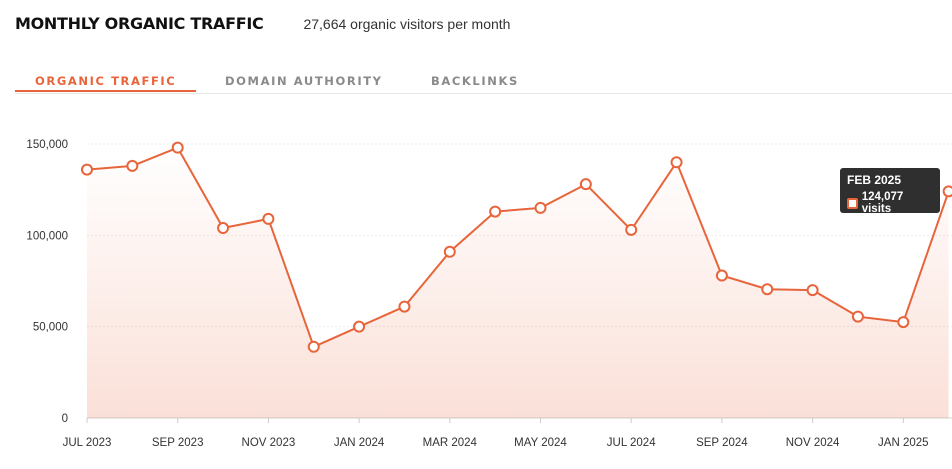 Image resolution: width=952 pixels, height=469 pixels. I want to click on y-tick-label: 0, so click(65, 419).